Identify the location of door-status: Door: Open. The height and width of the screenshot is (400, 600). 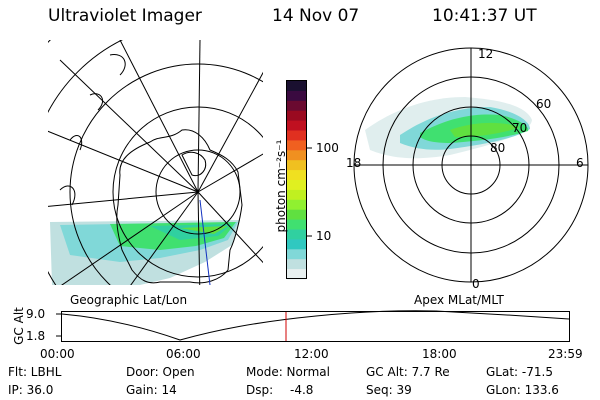
(160, 372).